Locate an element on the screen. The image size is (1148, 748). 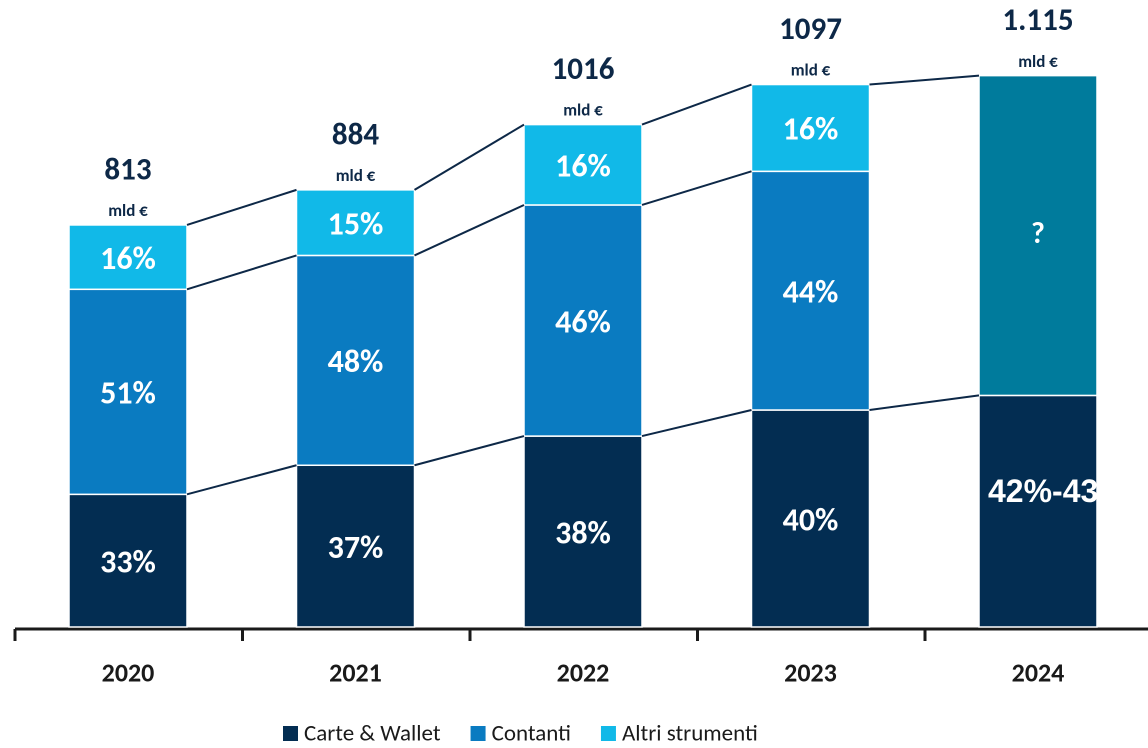
legend-label: Contanti is located at coordinates (531, 733).